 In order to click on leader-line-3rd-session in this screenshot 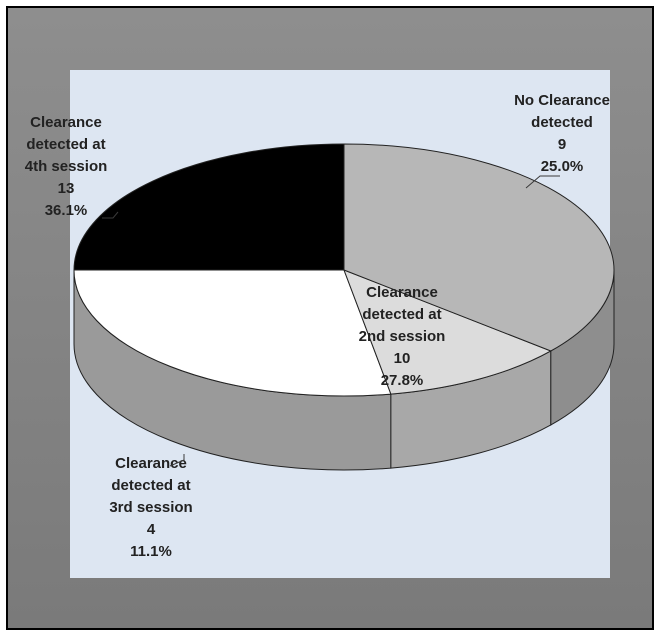, I will do `click(177, 460)`.